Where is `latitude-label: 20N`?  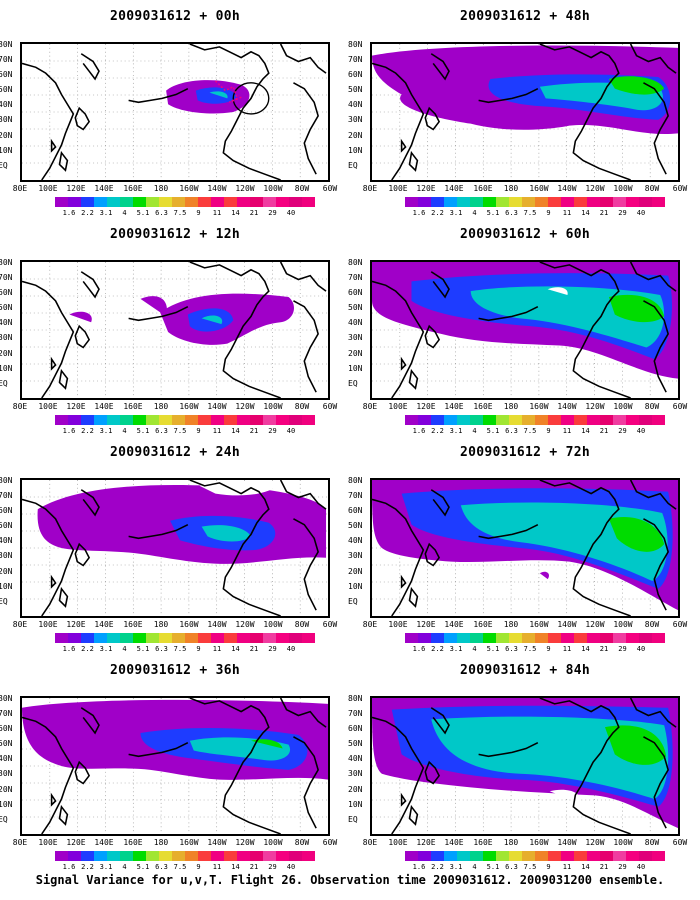 latitude-label: 20N is located at coordinates (355, 135).